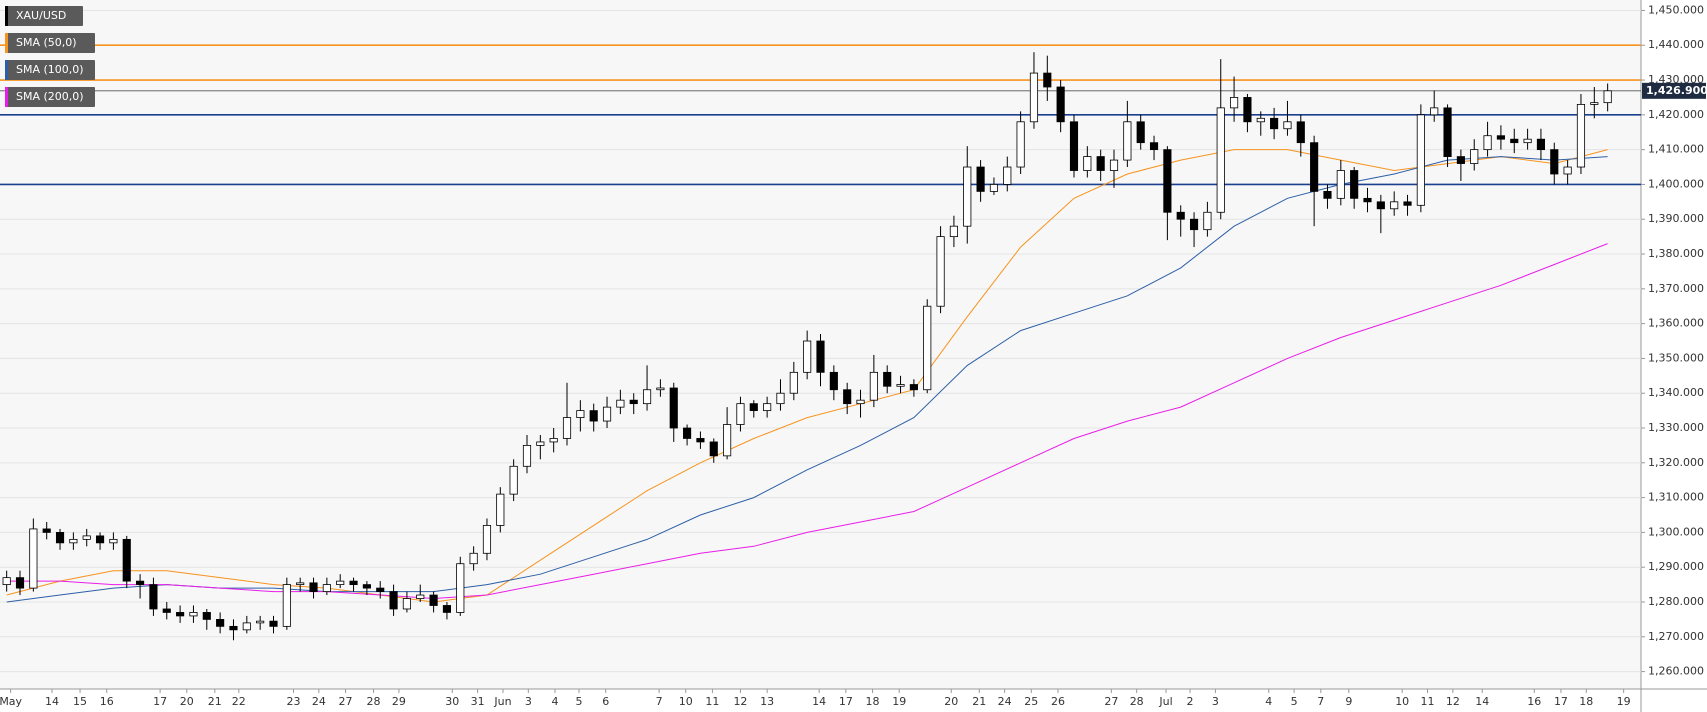  I want to click on x-tick-label: Jun, so click(502, 701).